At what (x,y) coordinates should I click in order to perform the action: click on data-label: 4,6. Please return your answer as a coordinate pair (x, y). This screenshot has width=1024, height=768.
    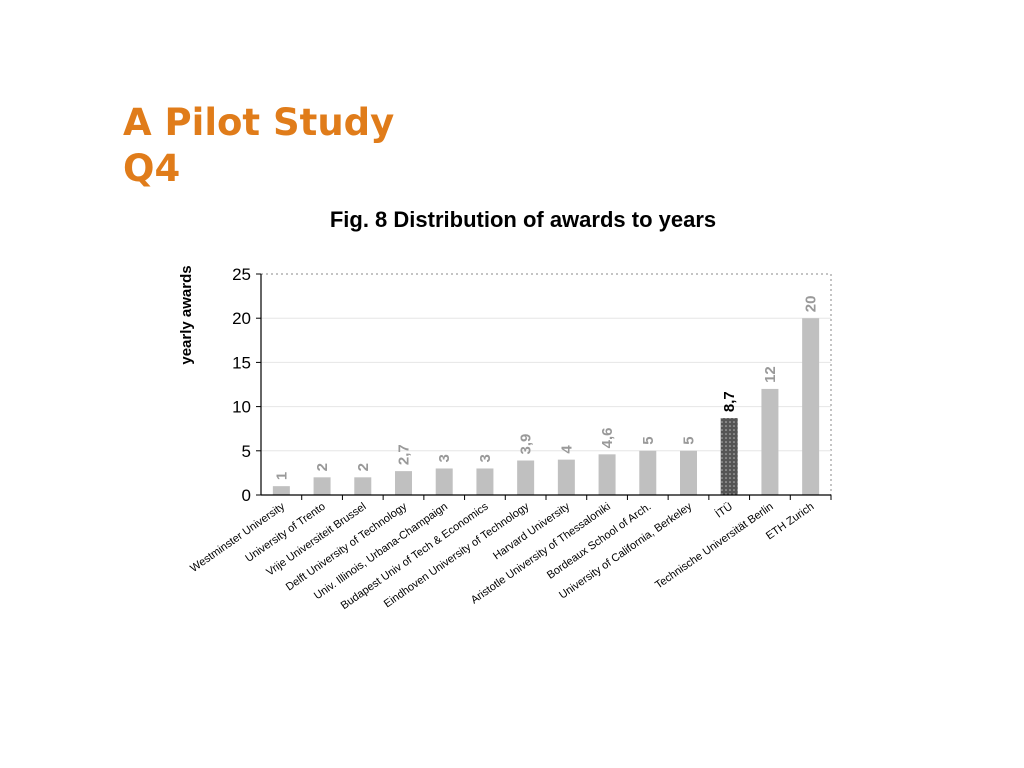
    Looking at the image, I should click on (607, 437).